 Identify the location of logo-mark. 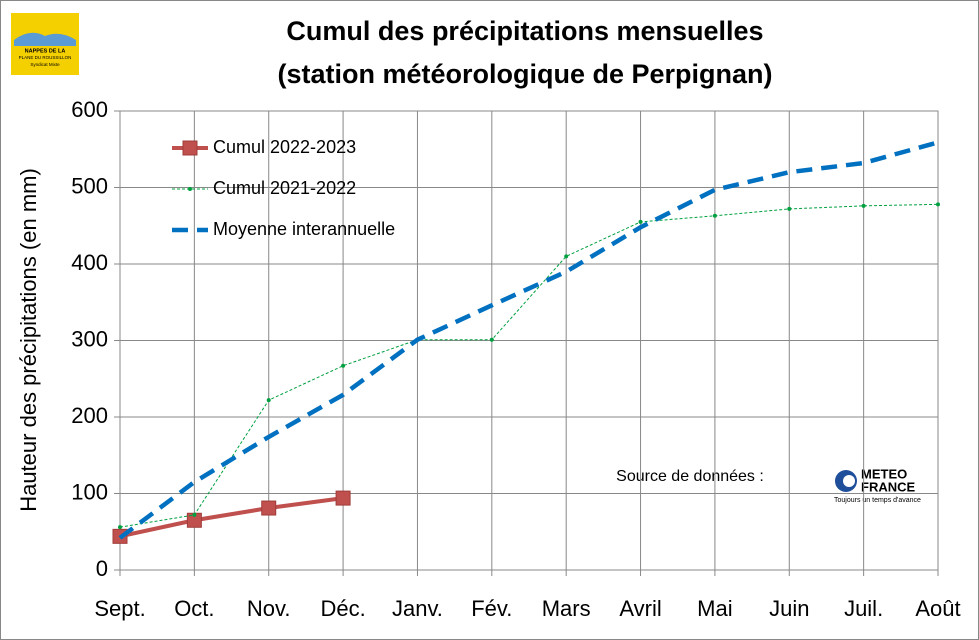
(849, 481).